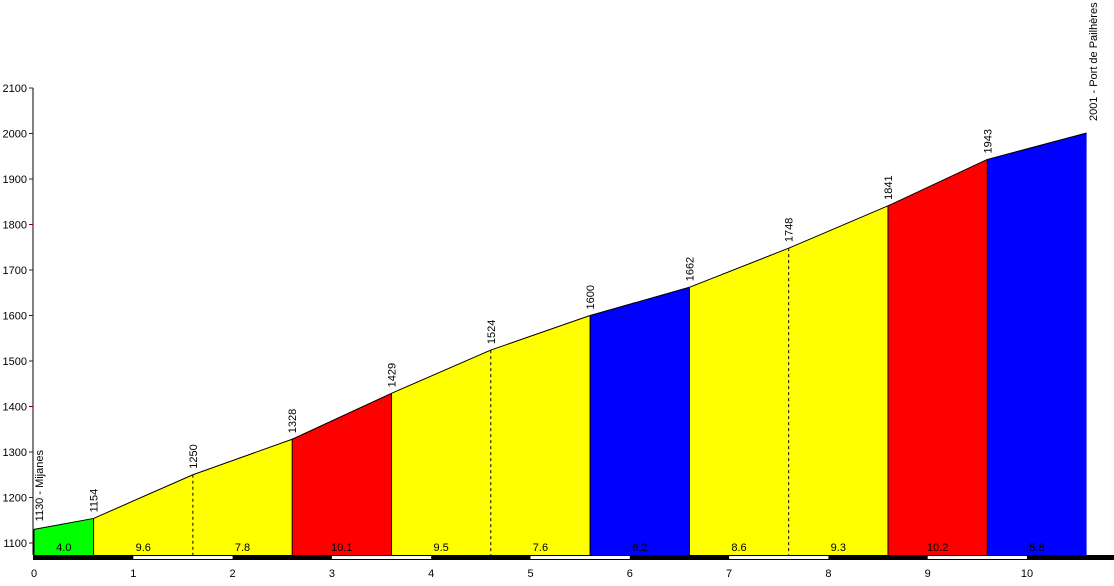 This screenshot has width=1114, height=586. Describe the element at coordinates (690, 269) in the screenshot. I see `altitude-label: 1662` at that location.